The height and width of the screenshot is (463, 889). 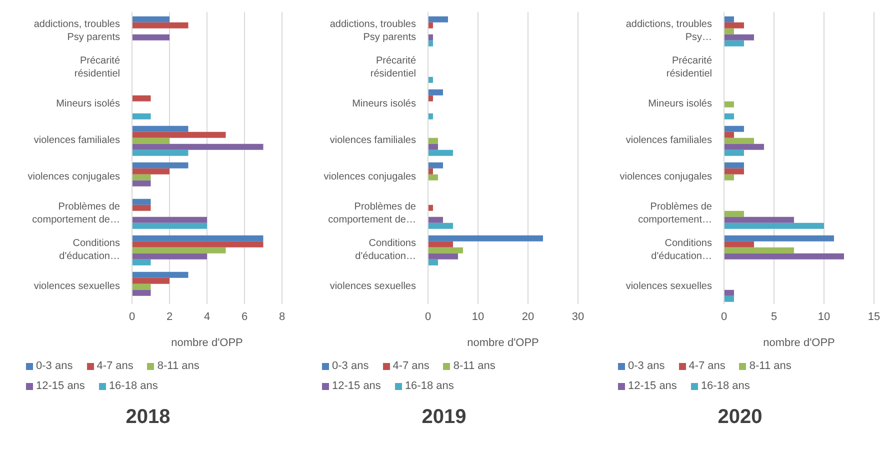 I want to click on x-axis-title: nombre d'OPP, so click(x=503, y=343).